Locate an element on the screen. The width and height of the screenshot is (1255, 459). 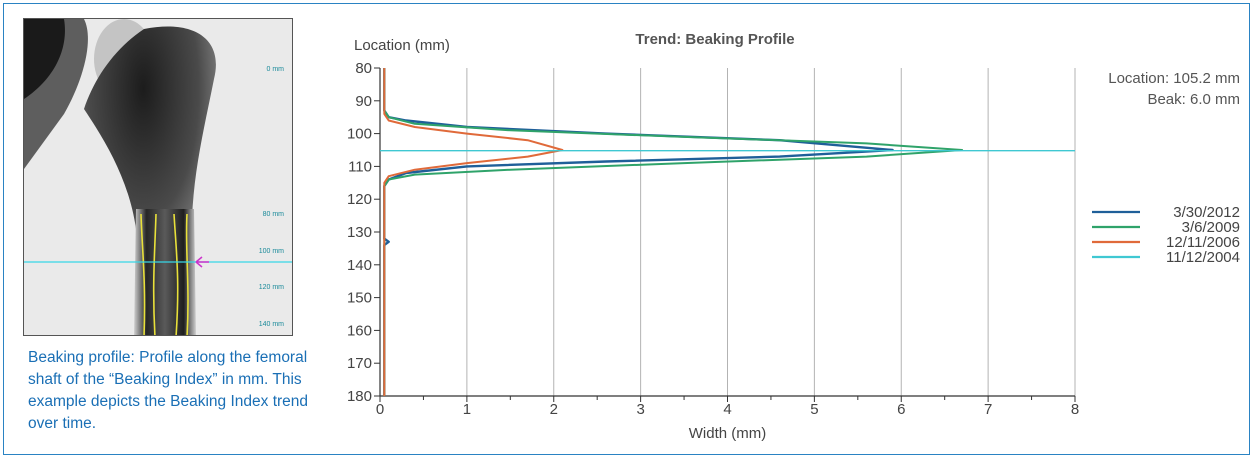
annotation-beak: Beak: 6.0 mm is located at coordinates (1193, 99).